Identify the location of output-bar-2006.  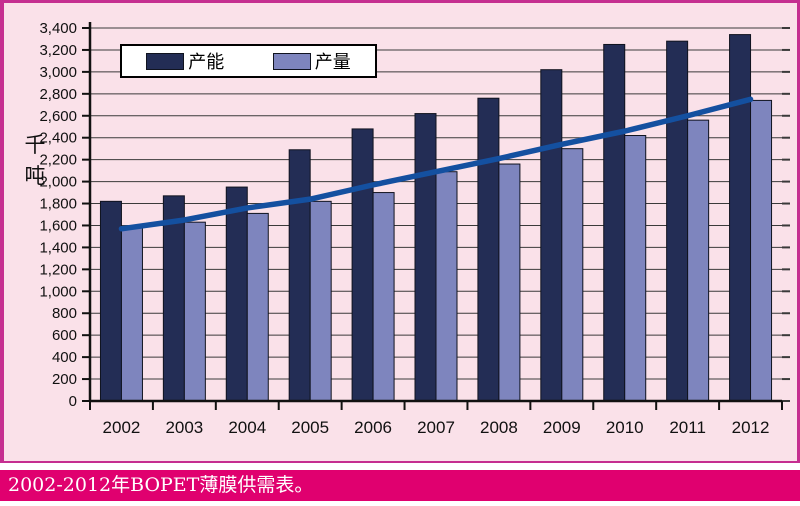
(383, 297).